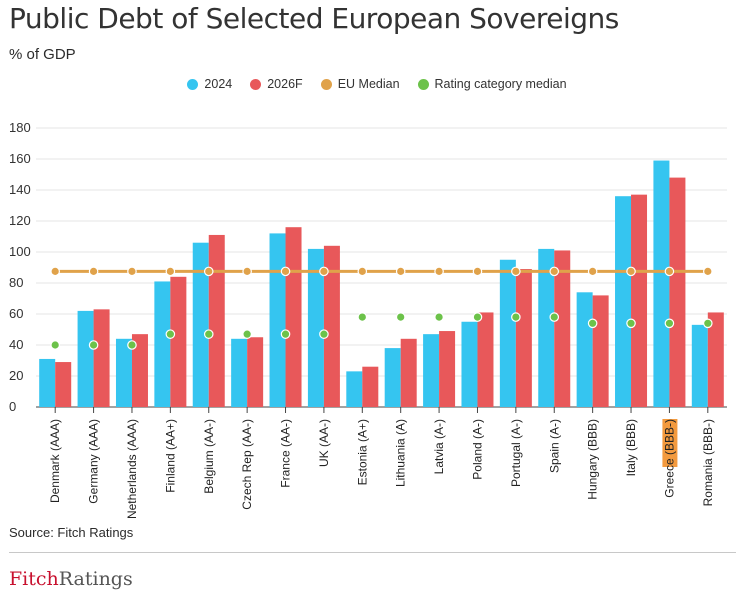 The image size is (754, 614). Describe the element at coordinates (94, 461) in the screenshot. I see `x-tick-label: Germany (AAA)` at that location.